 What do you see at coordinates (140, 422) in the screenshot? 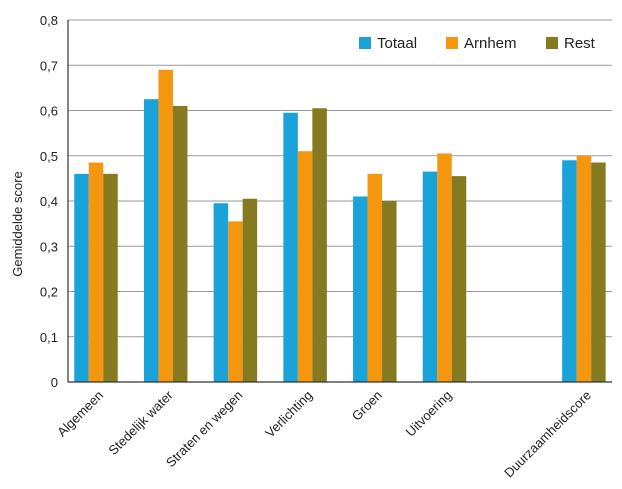
I see `x-category-label: Stedelijk water` at bounding box center [140, 422].